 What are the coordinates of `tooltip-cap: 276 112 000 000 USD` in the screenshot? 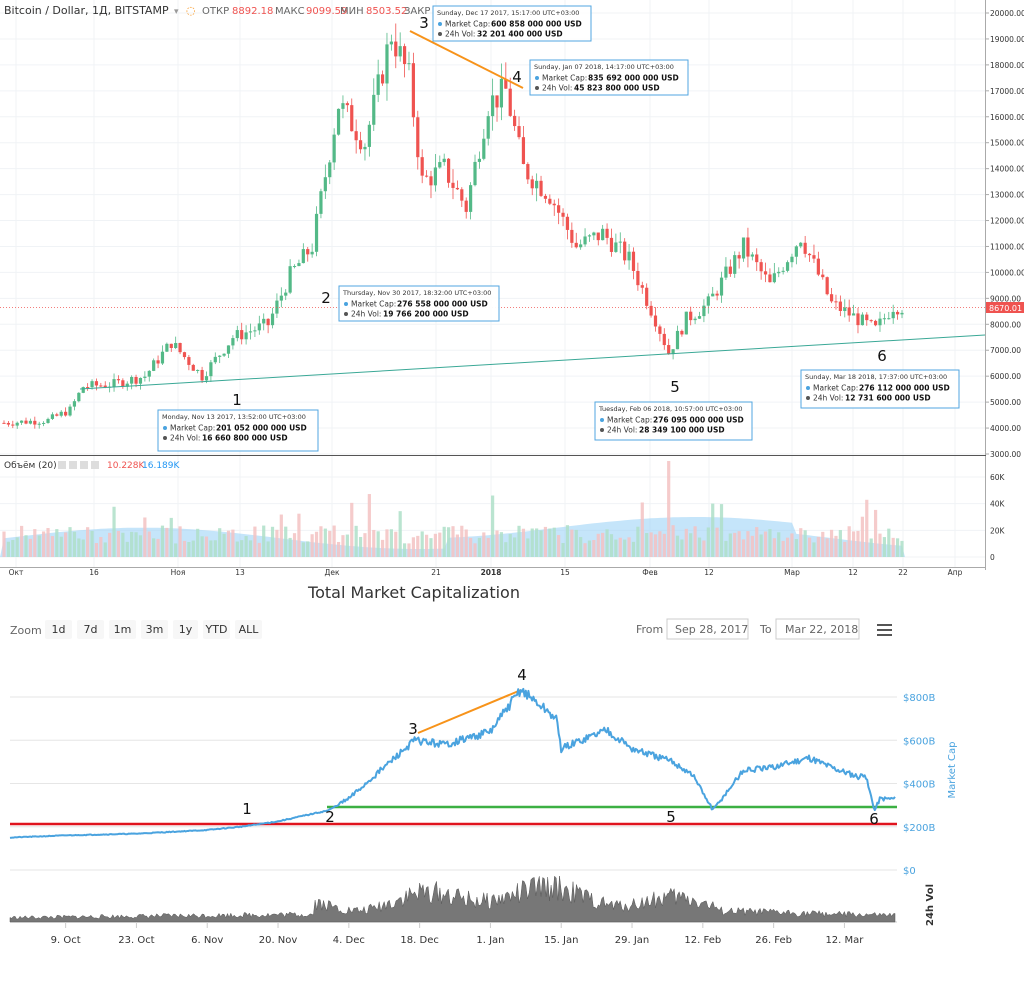 It's located at (904, 388).